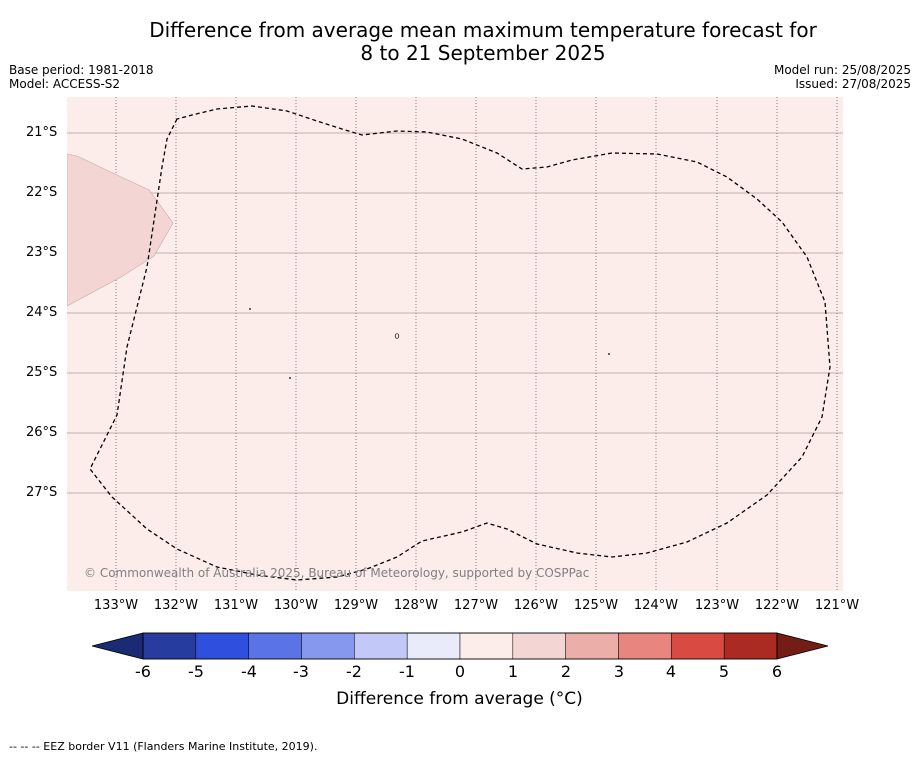 The width and height of the screenshot is (919, 758). I want to click on colorbar-tick: -5, so click(196, 671).